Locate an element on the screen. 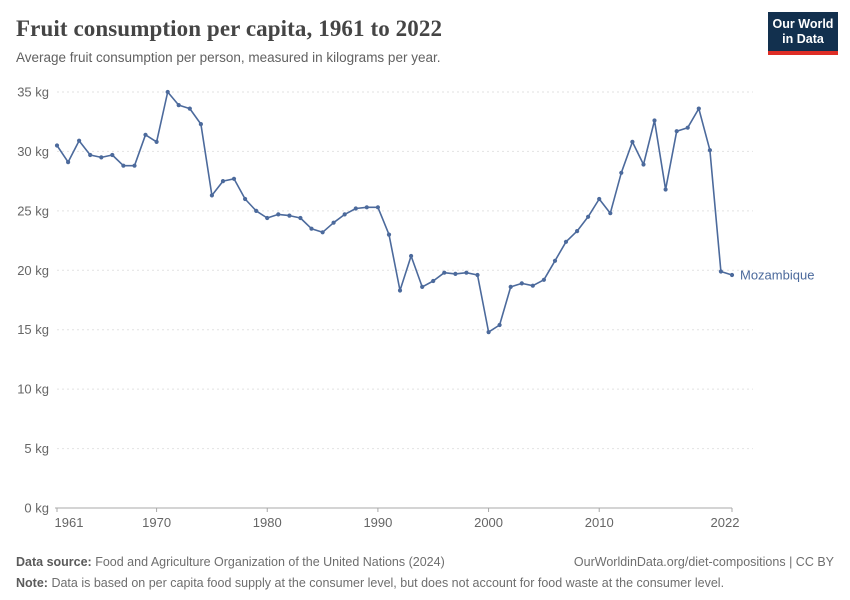 This screenshot has height=600, width=850. y-tick-label: 30 kg is located at coordinates (33, 151).